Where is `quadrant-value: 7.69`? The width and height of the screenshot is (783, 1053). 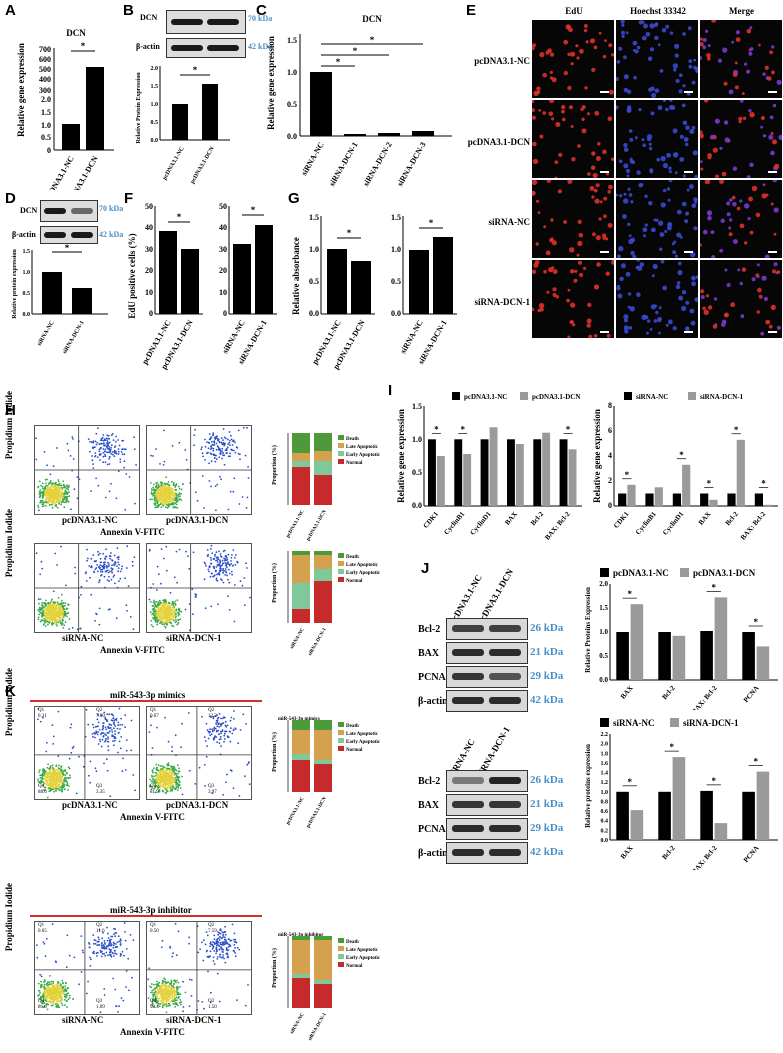 quadrant-value: 7.69 is located at coordinates (100, 716).